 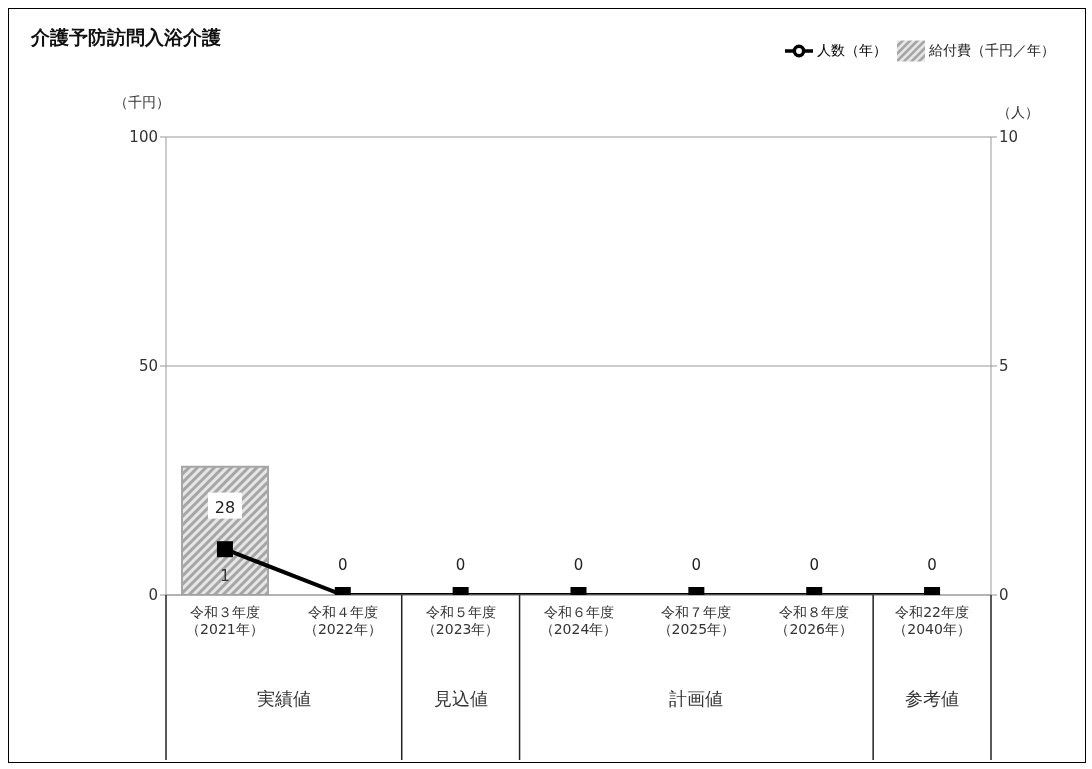 I want to click on text: 実績値, so click(x=283, y=698).